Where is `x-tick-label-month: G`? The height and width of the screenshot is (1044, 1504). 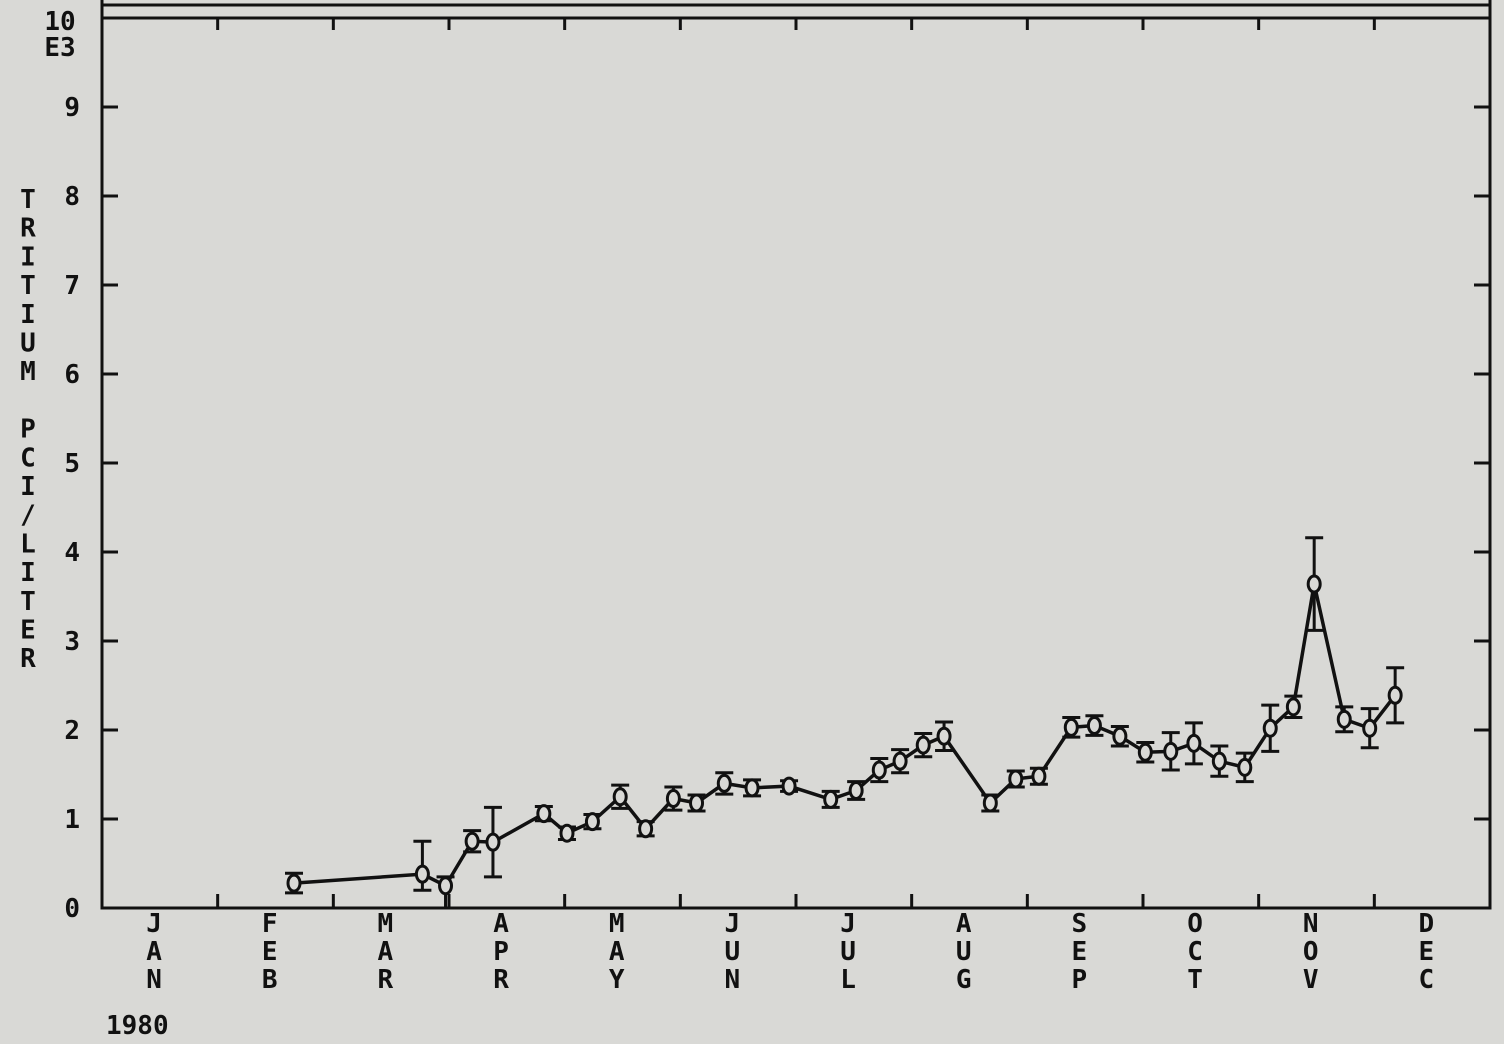 x-tick-label-month: G is located at coordinates (964, 980).